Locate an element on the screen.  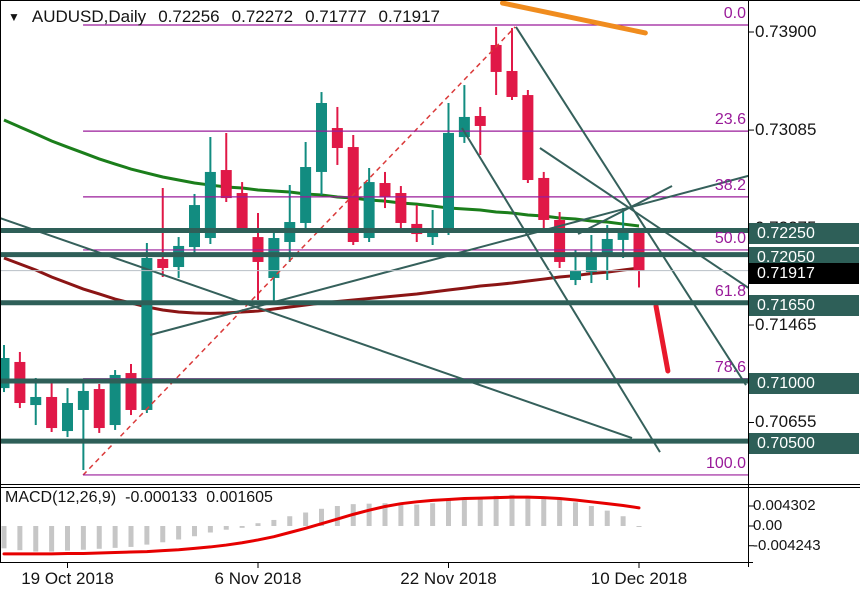
fib-label-61.8: 61.8 is located at coordinates (730, 292).